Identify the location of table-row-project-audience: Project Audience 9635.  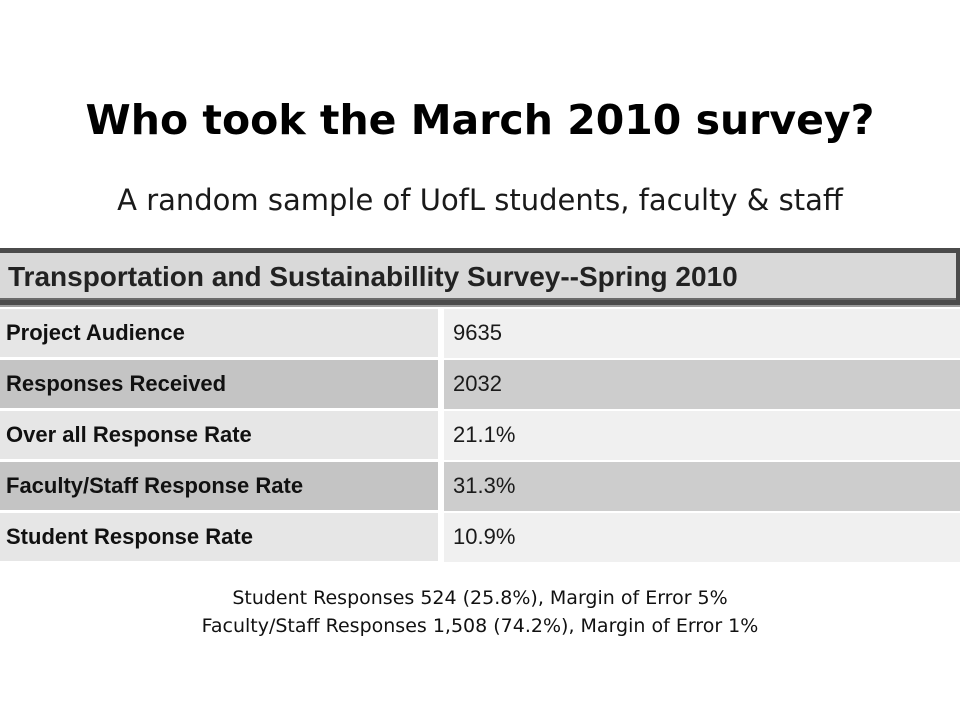
(480, 333).